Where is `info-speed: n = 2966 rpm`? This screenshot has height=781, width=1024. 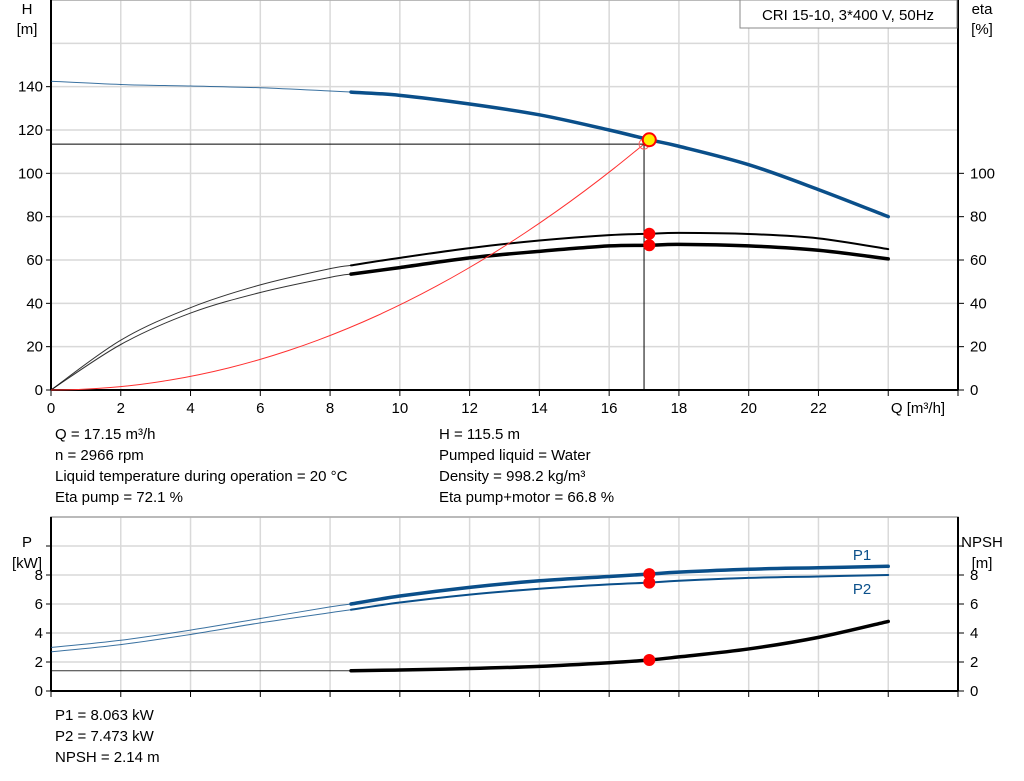 info-speed: n = 2966 rpm is located at coordinates (99, 455).